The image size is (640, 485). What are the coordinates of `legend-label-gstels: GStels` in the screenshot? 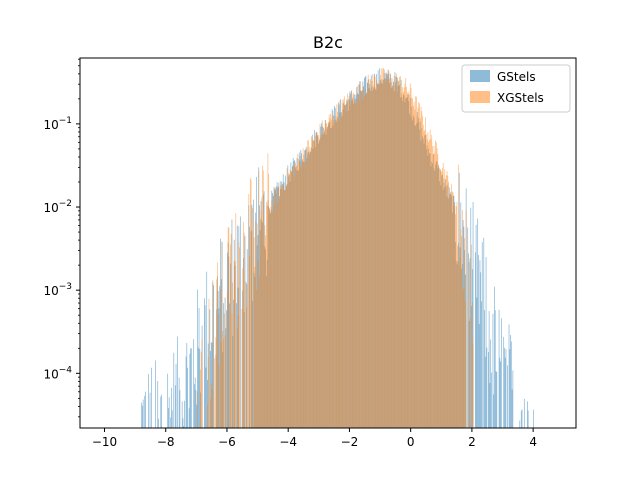 It's located at (516, 77).